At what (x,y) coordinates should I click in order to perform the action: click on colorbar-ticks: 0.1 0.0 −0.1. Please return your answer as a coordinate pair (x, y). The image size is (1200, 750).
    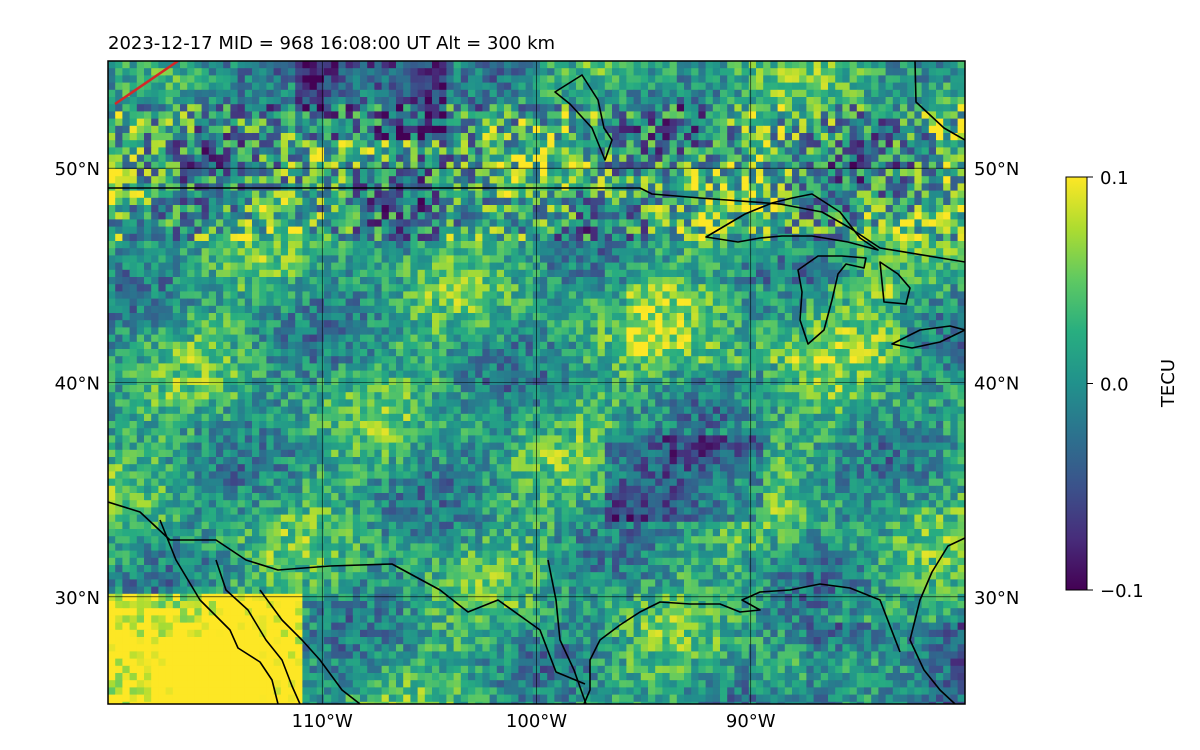
    Looking at the image, I should click on (1115, 385).